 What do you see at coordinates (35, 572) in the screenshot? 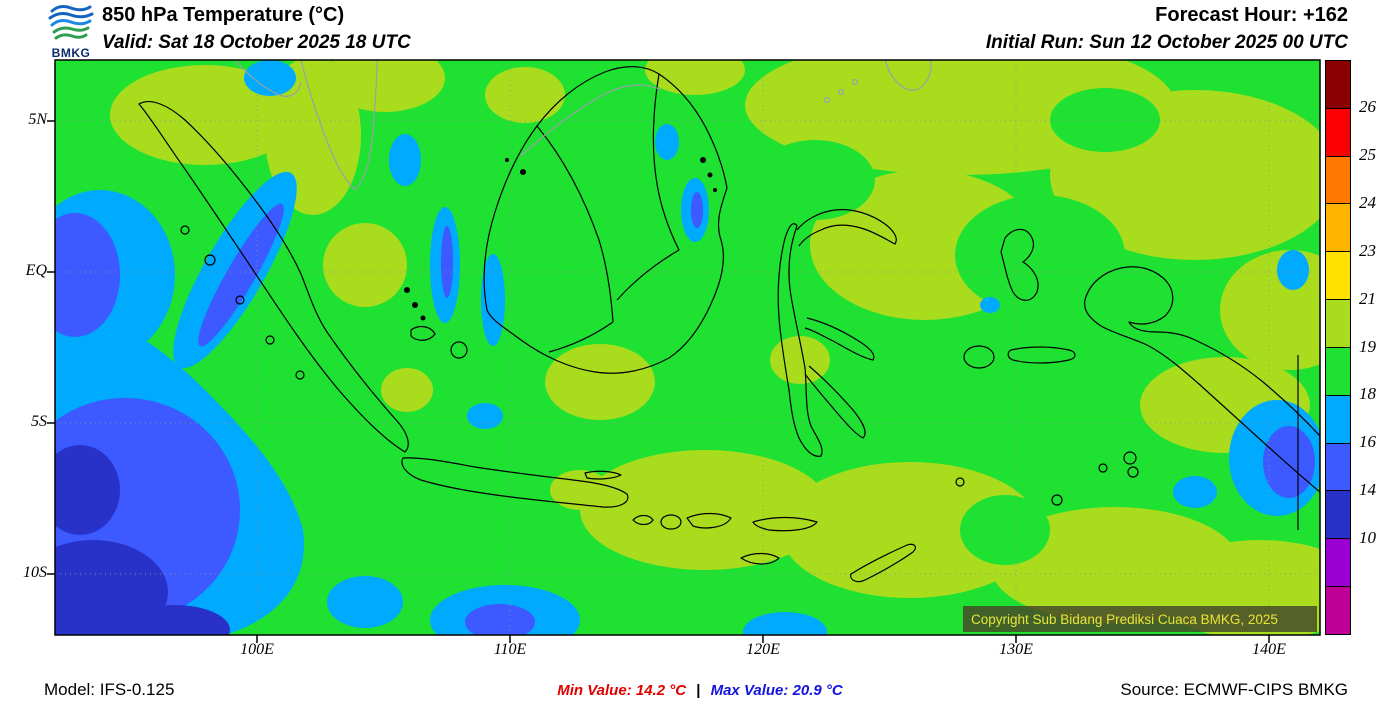
I see `lat-label: 10S` at bounding box center [35, 572].